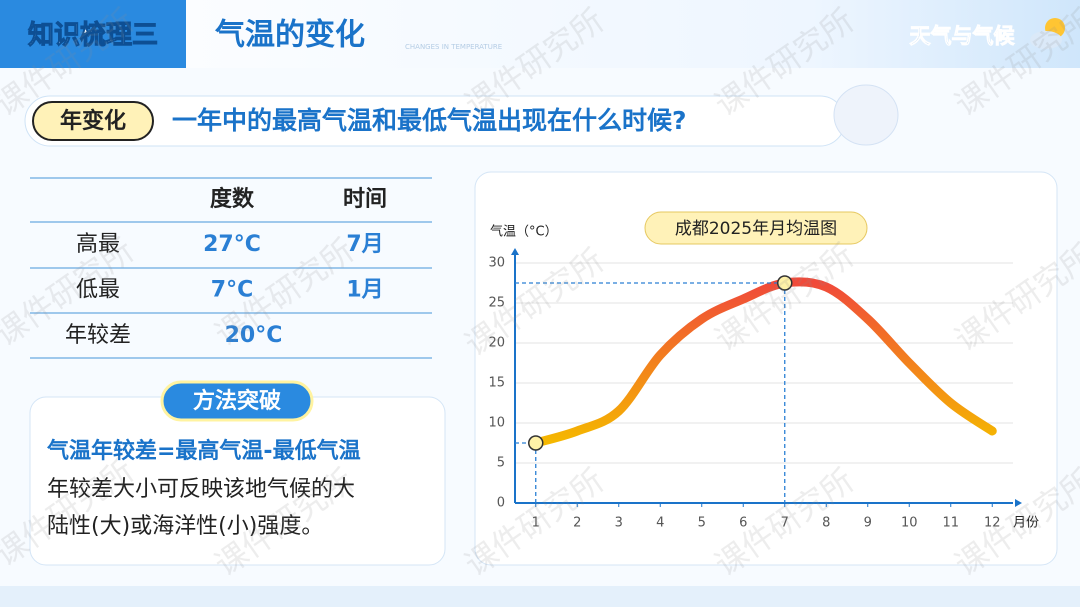 The height and width of the screenshot is (607, 1080). What do you see at coordinates (201, 489) in the screenshot?
I see `method-line: 年较差大小可反映该地气候的大` at bounding box center [201, 489].